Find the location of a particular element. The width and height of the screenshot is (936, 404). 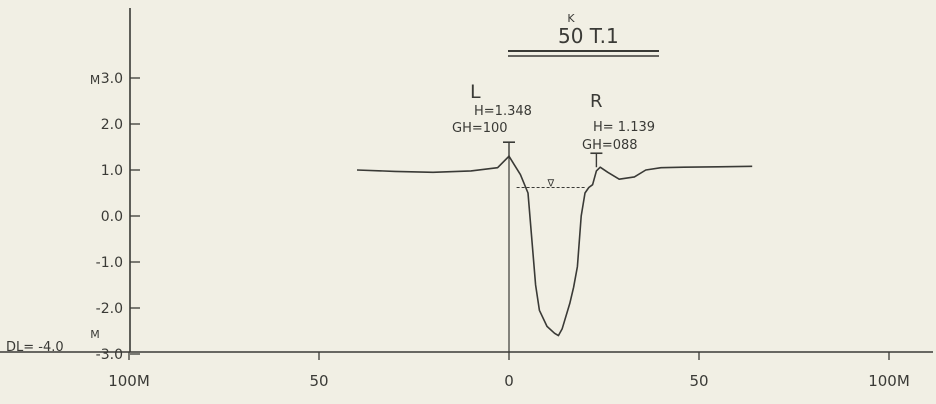

left-bank-letter: L is located at coordinates (475, 92).